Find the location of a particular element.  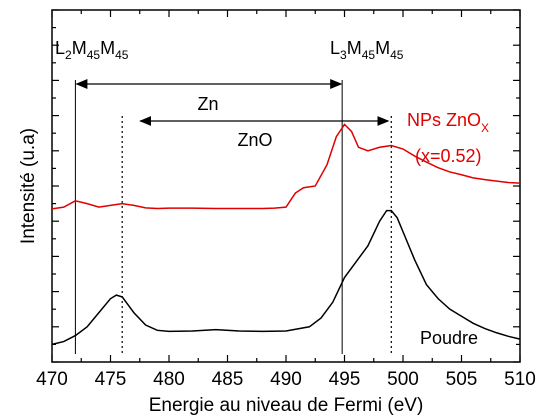

x-axis-tick-labels: 470 475 480 485 490 495 500 505 510 is located at coordinates (286, 379).